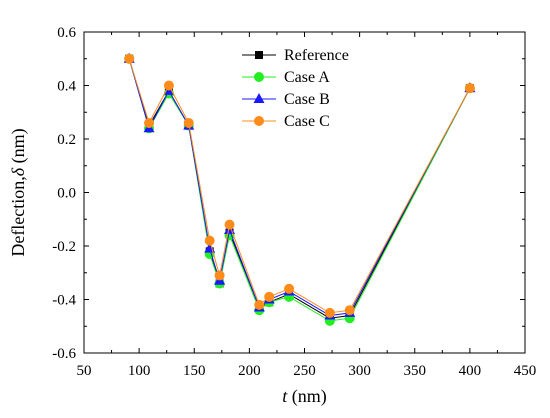  I want to click on x-tick-label: 450, so click(525, 371).